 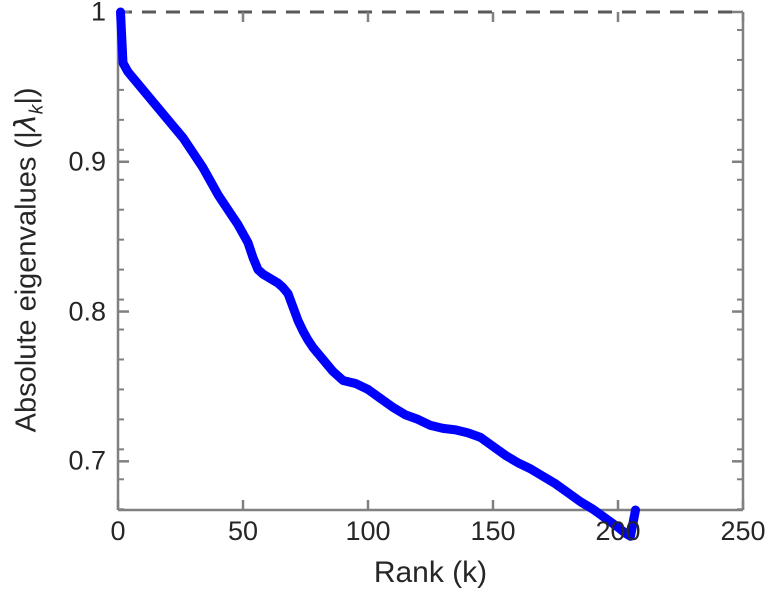 What do you see at coordinates (243, 531) in the screenshot?
I see `x-tick-label: 50` at bounding box center [243, 531].